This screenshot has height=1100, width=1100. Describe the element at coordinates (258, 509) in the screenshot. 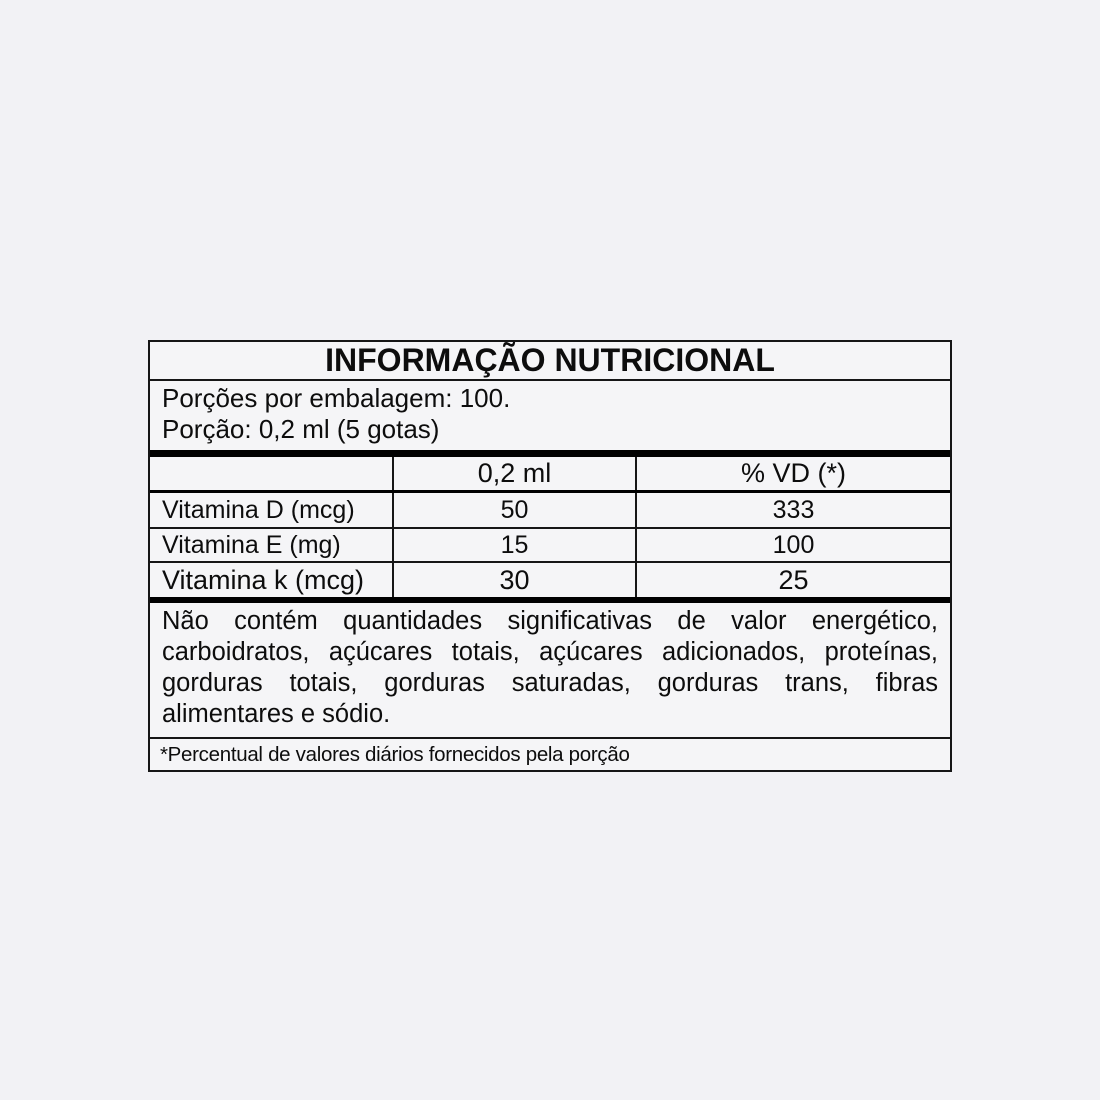

I see `nutrient-name: Vitamina D (mcg)` at that location.